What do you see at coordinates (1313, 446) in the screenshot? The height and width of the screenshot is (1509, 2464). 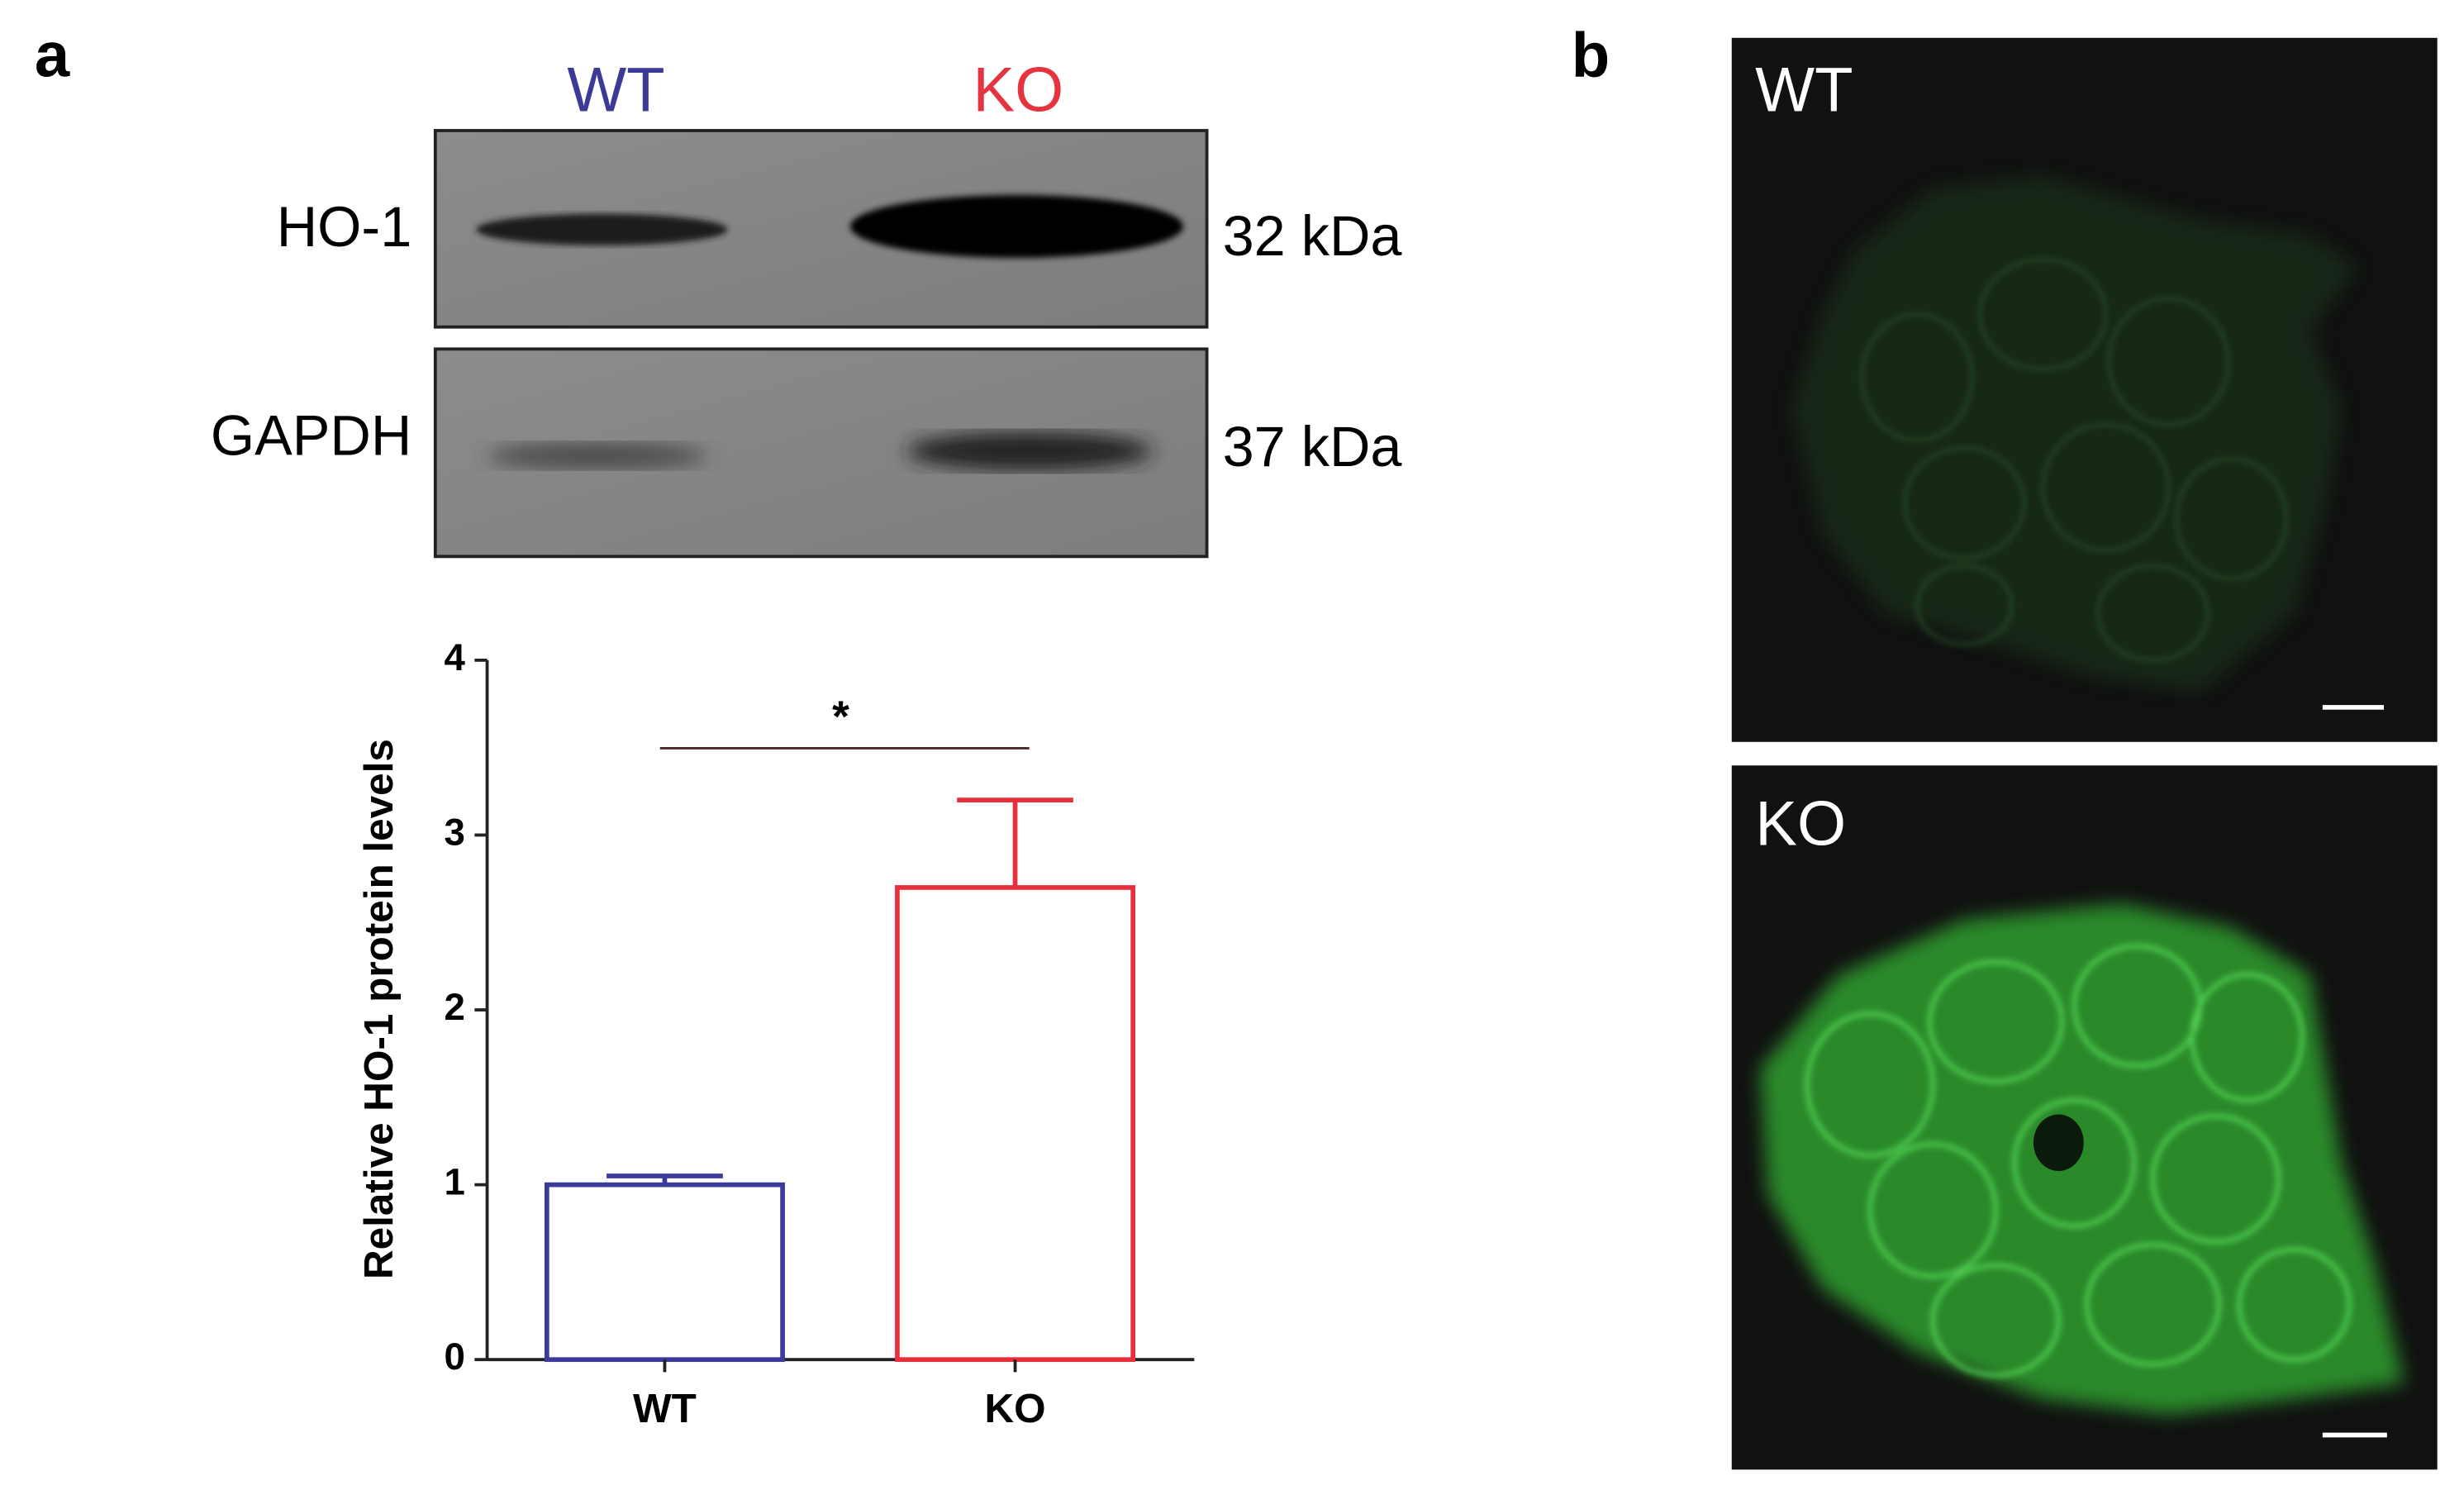 I see `band-size: 37 kDa` at bounding box center [1313, 446].